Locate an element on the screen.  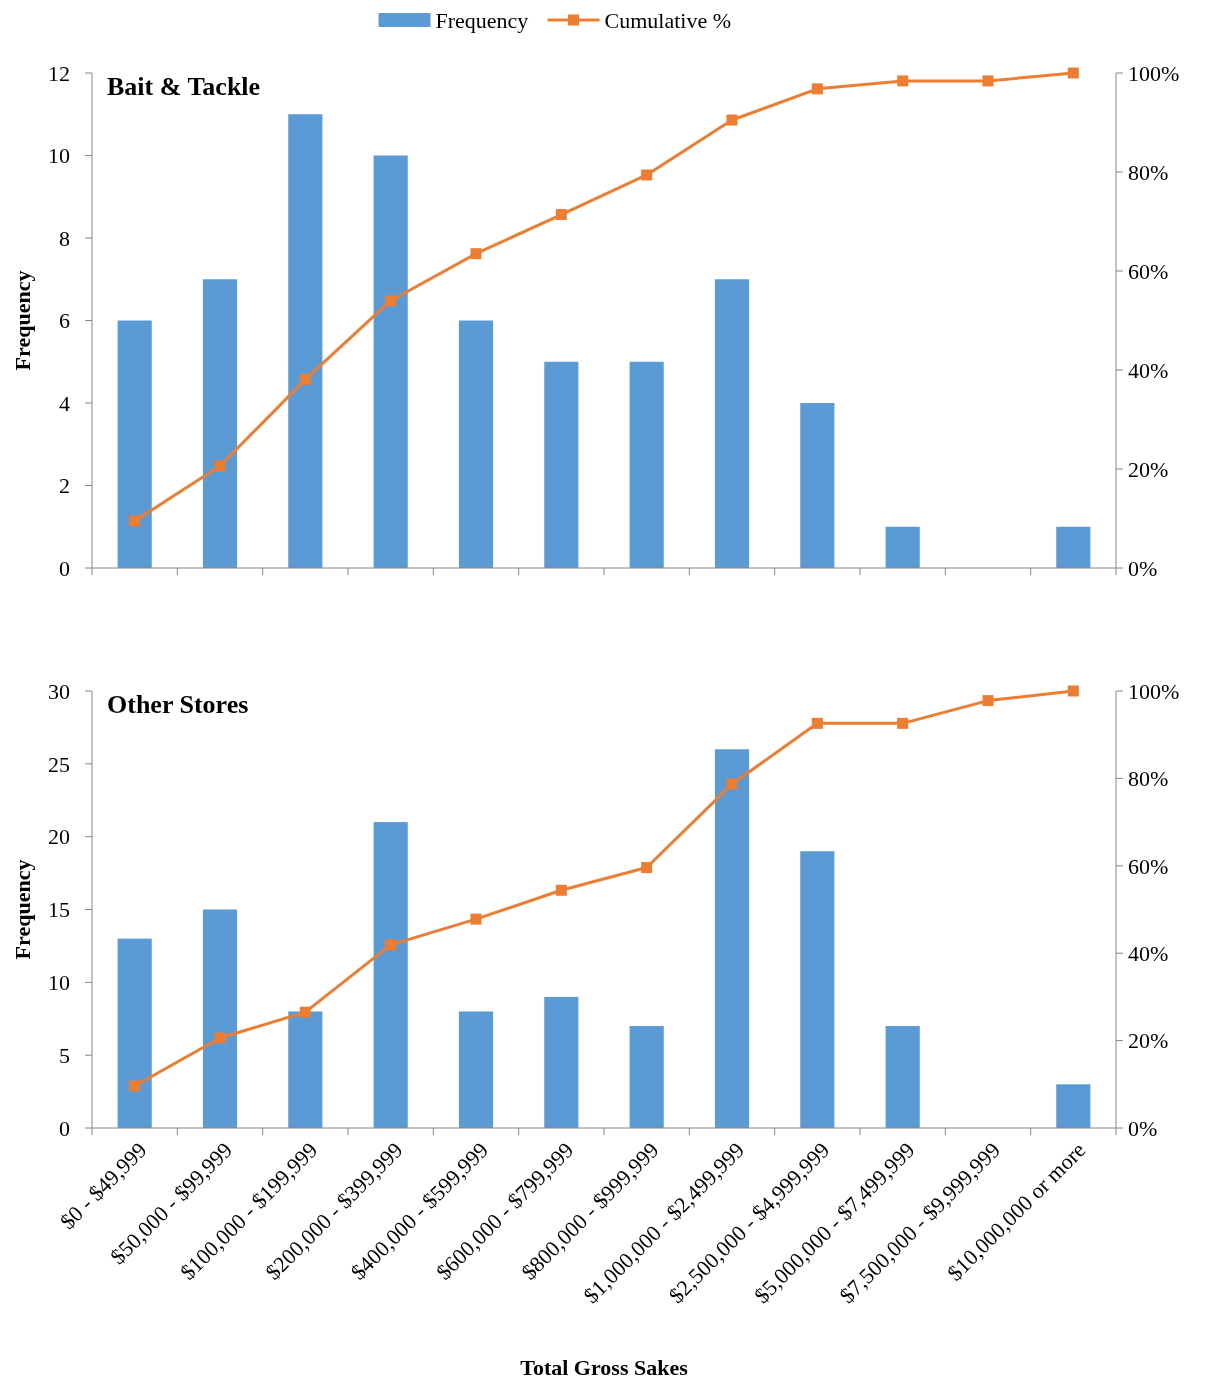
y-tick-label: 20 is located at coordinates (59, 837).